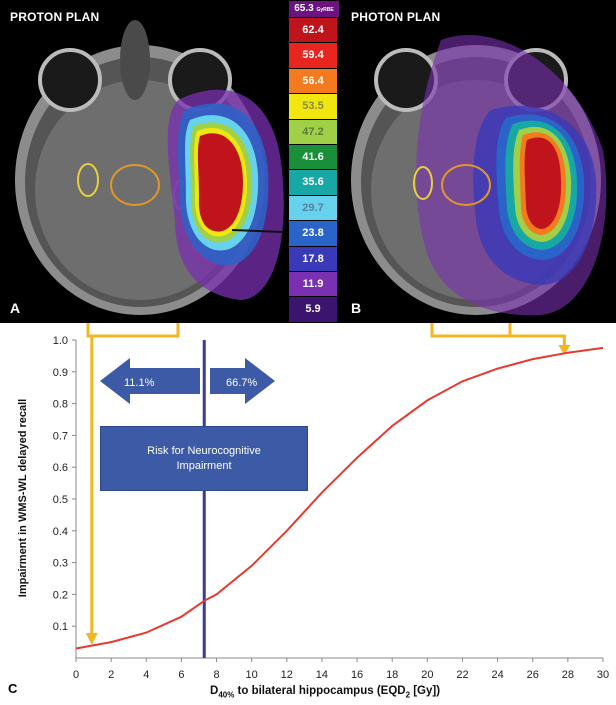 The height and width of the screenshot is (705, 616). What do you see at coordinates (603, 675) in the screenshot?
I see `x-tick-label: 30` at bounding box center [603, 675].